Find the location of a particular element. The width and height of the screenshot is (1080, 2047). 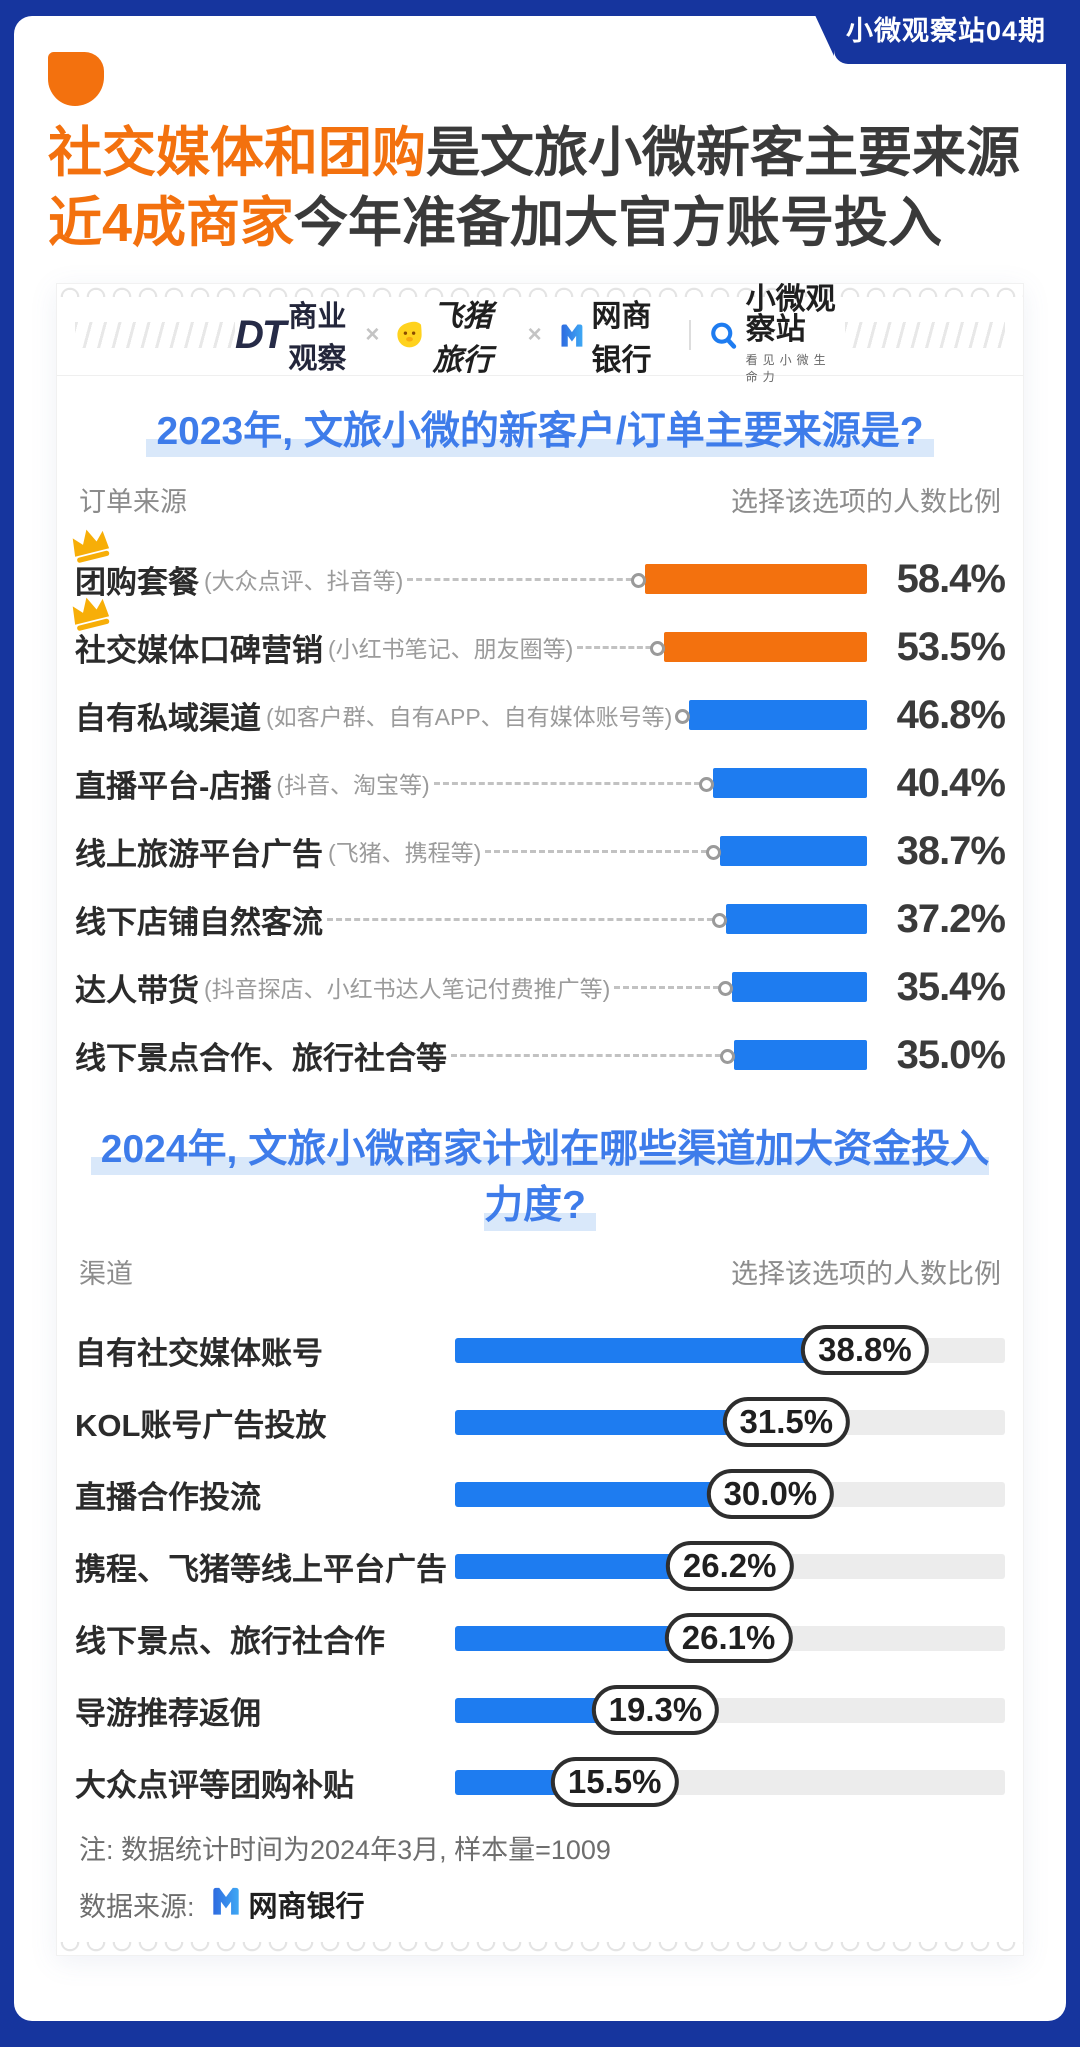

magnifier-icon is located at coordinates (723, 336).